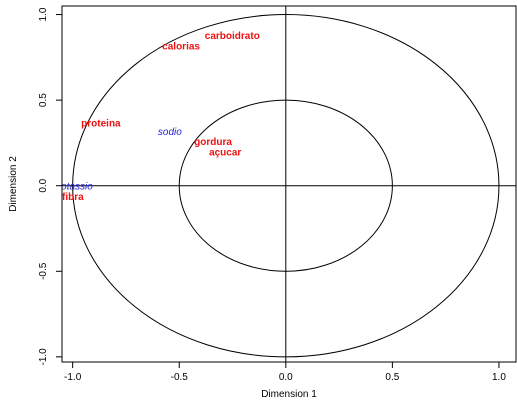 This screenshot has height=406, width=517. What do you see at coordinates (43, 271) in the screenshot?
I see `y-tick-label: -0.5` at bounding box center [43, 271].